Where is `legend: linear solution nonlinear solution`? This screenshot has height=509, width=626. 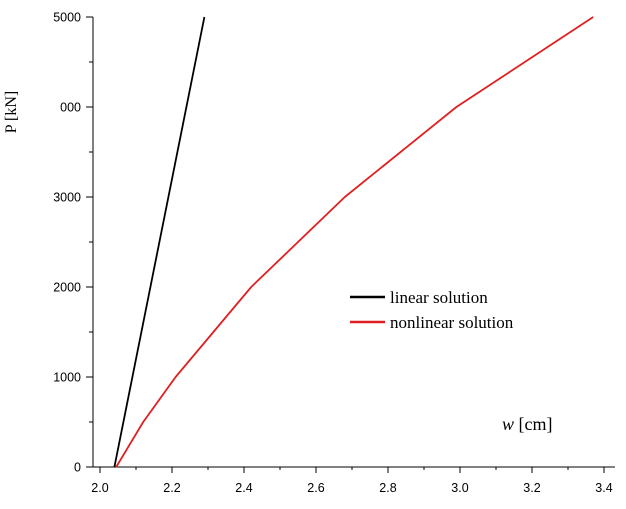 legend: linear solution nonlinear solution is located at coordinates (432, 310).